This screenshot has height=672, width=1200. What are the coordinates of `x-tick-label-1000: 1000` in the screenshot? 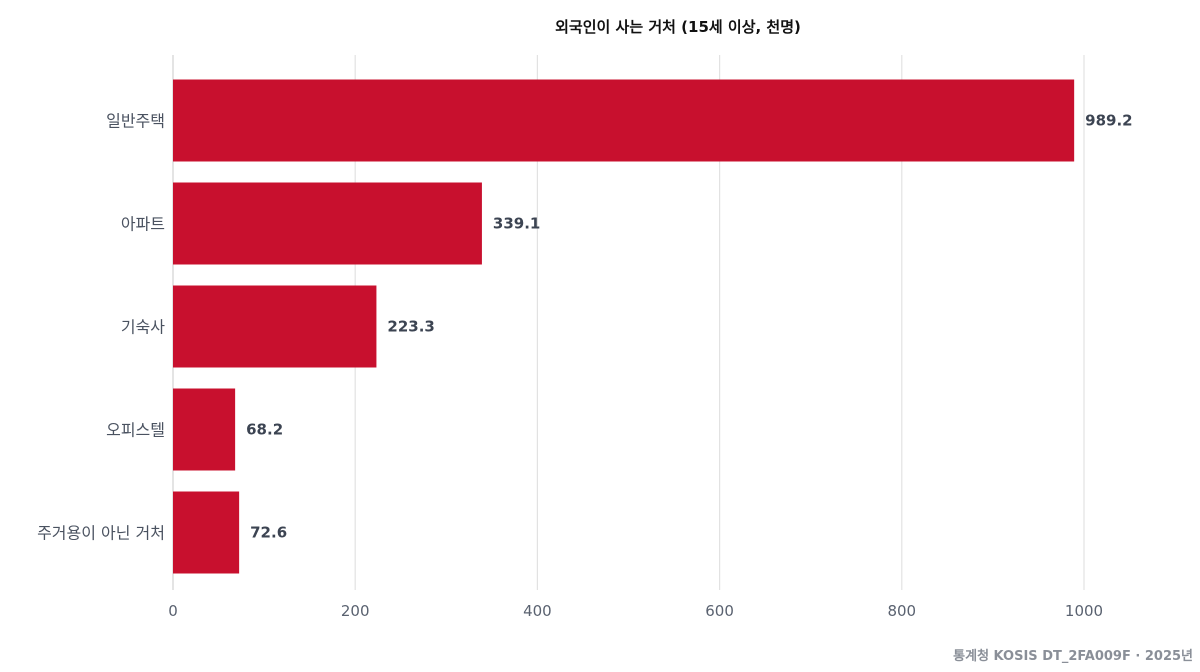 It's located at (1084, 611).